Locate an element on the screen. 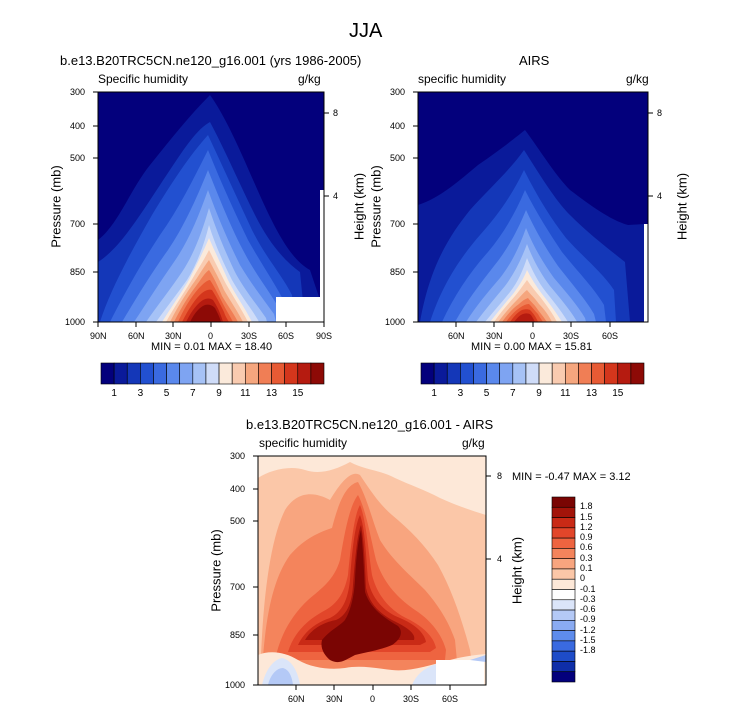  diff-colorbar is located at coordinates (563, 589).